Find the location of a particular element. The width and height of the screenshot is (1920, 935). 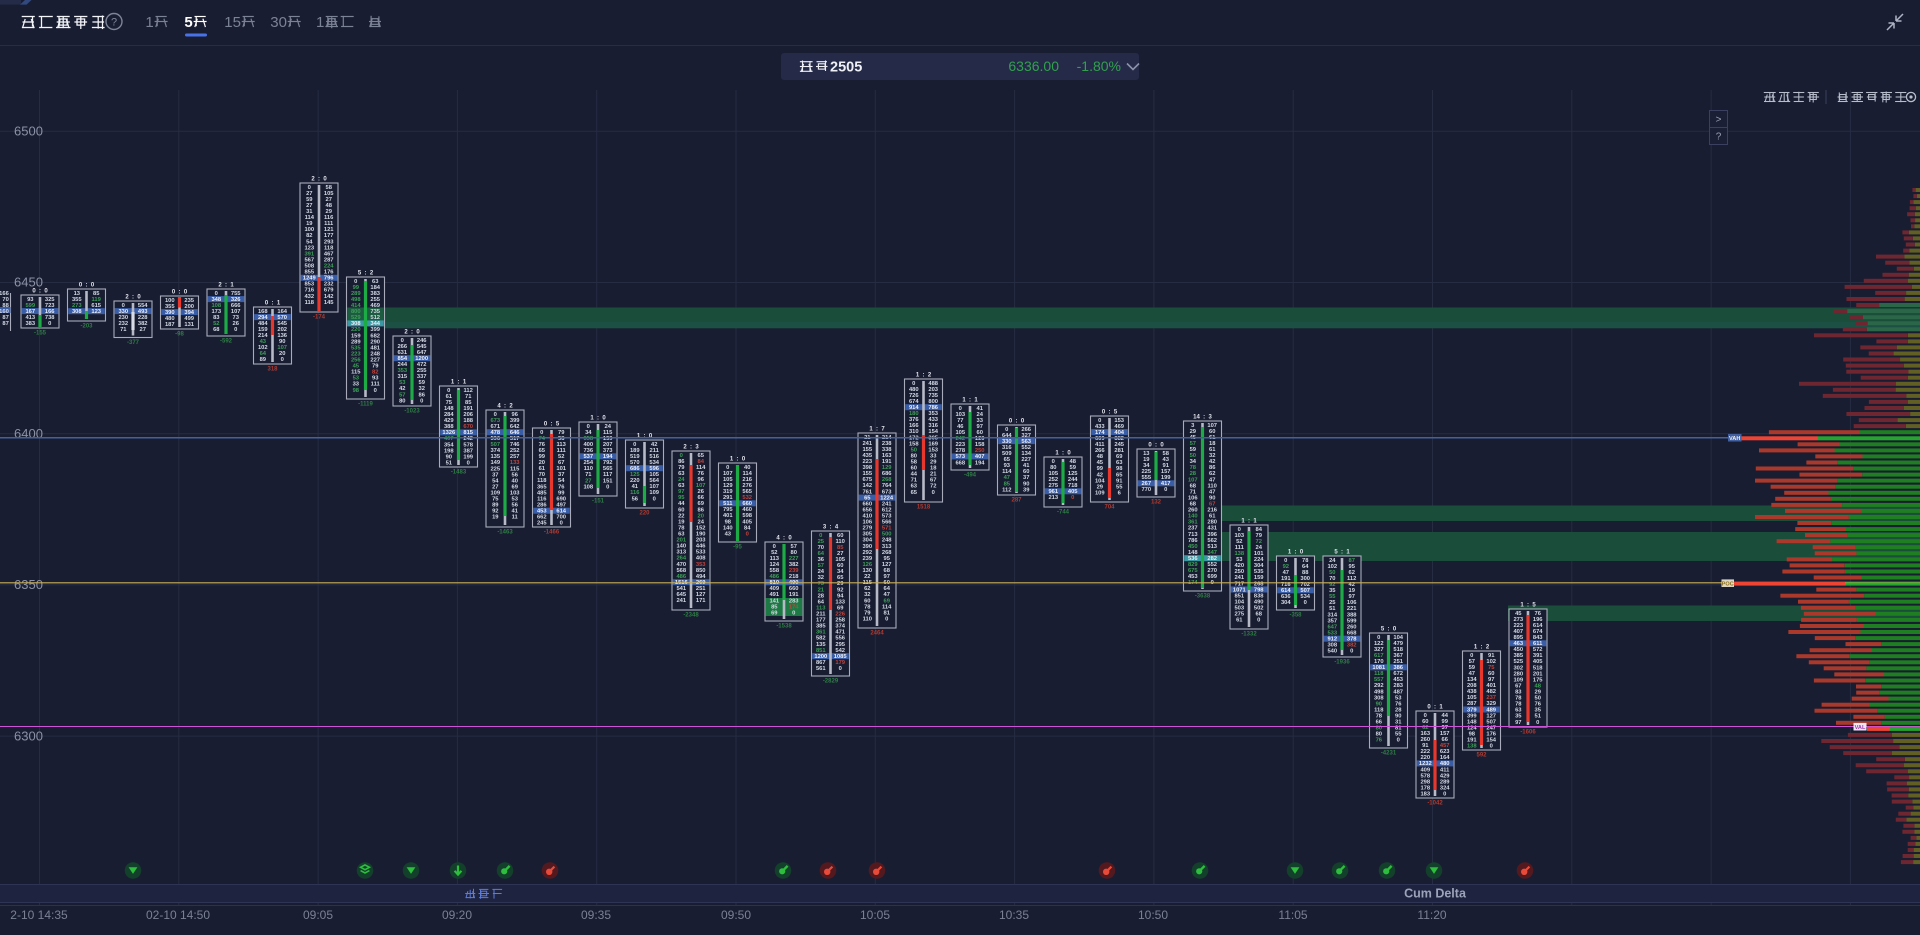

svg-text: 89 is located at coordinates (263, 360).